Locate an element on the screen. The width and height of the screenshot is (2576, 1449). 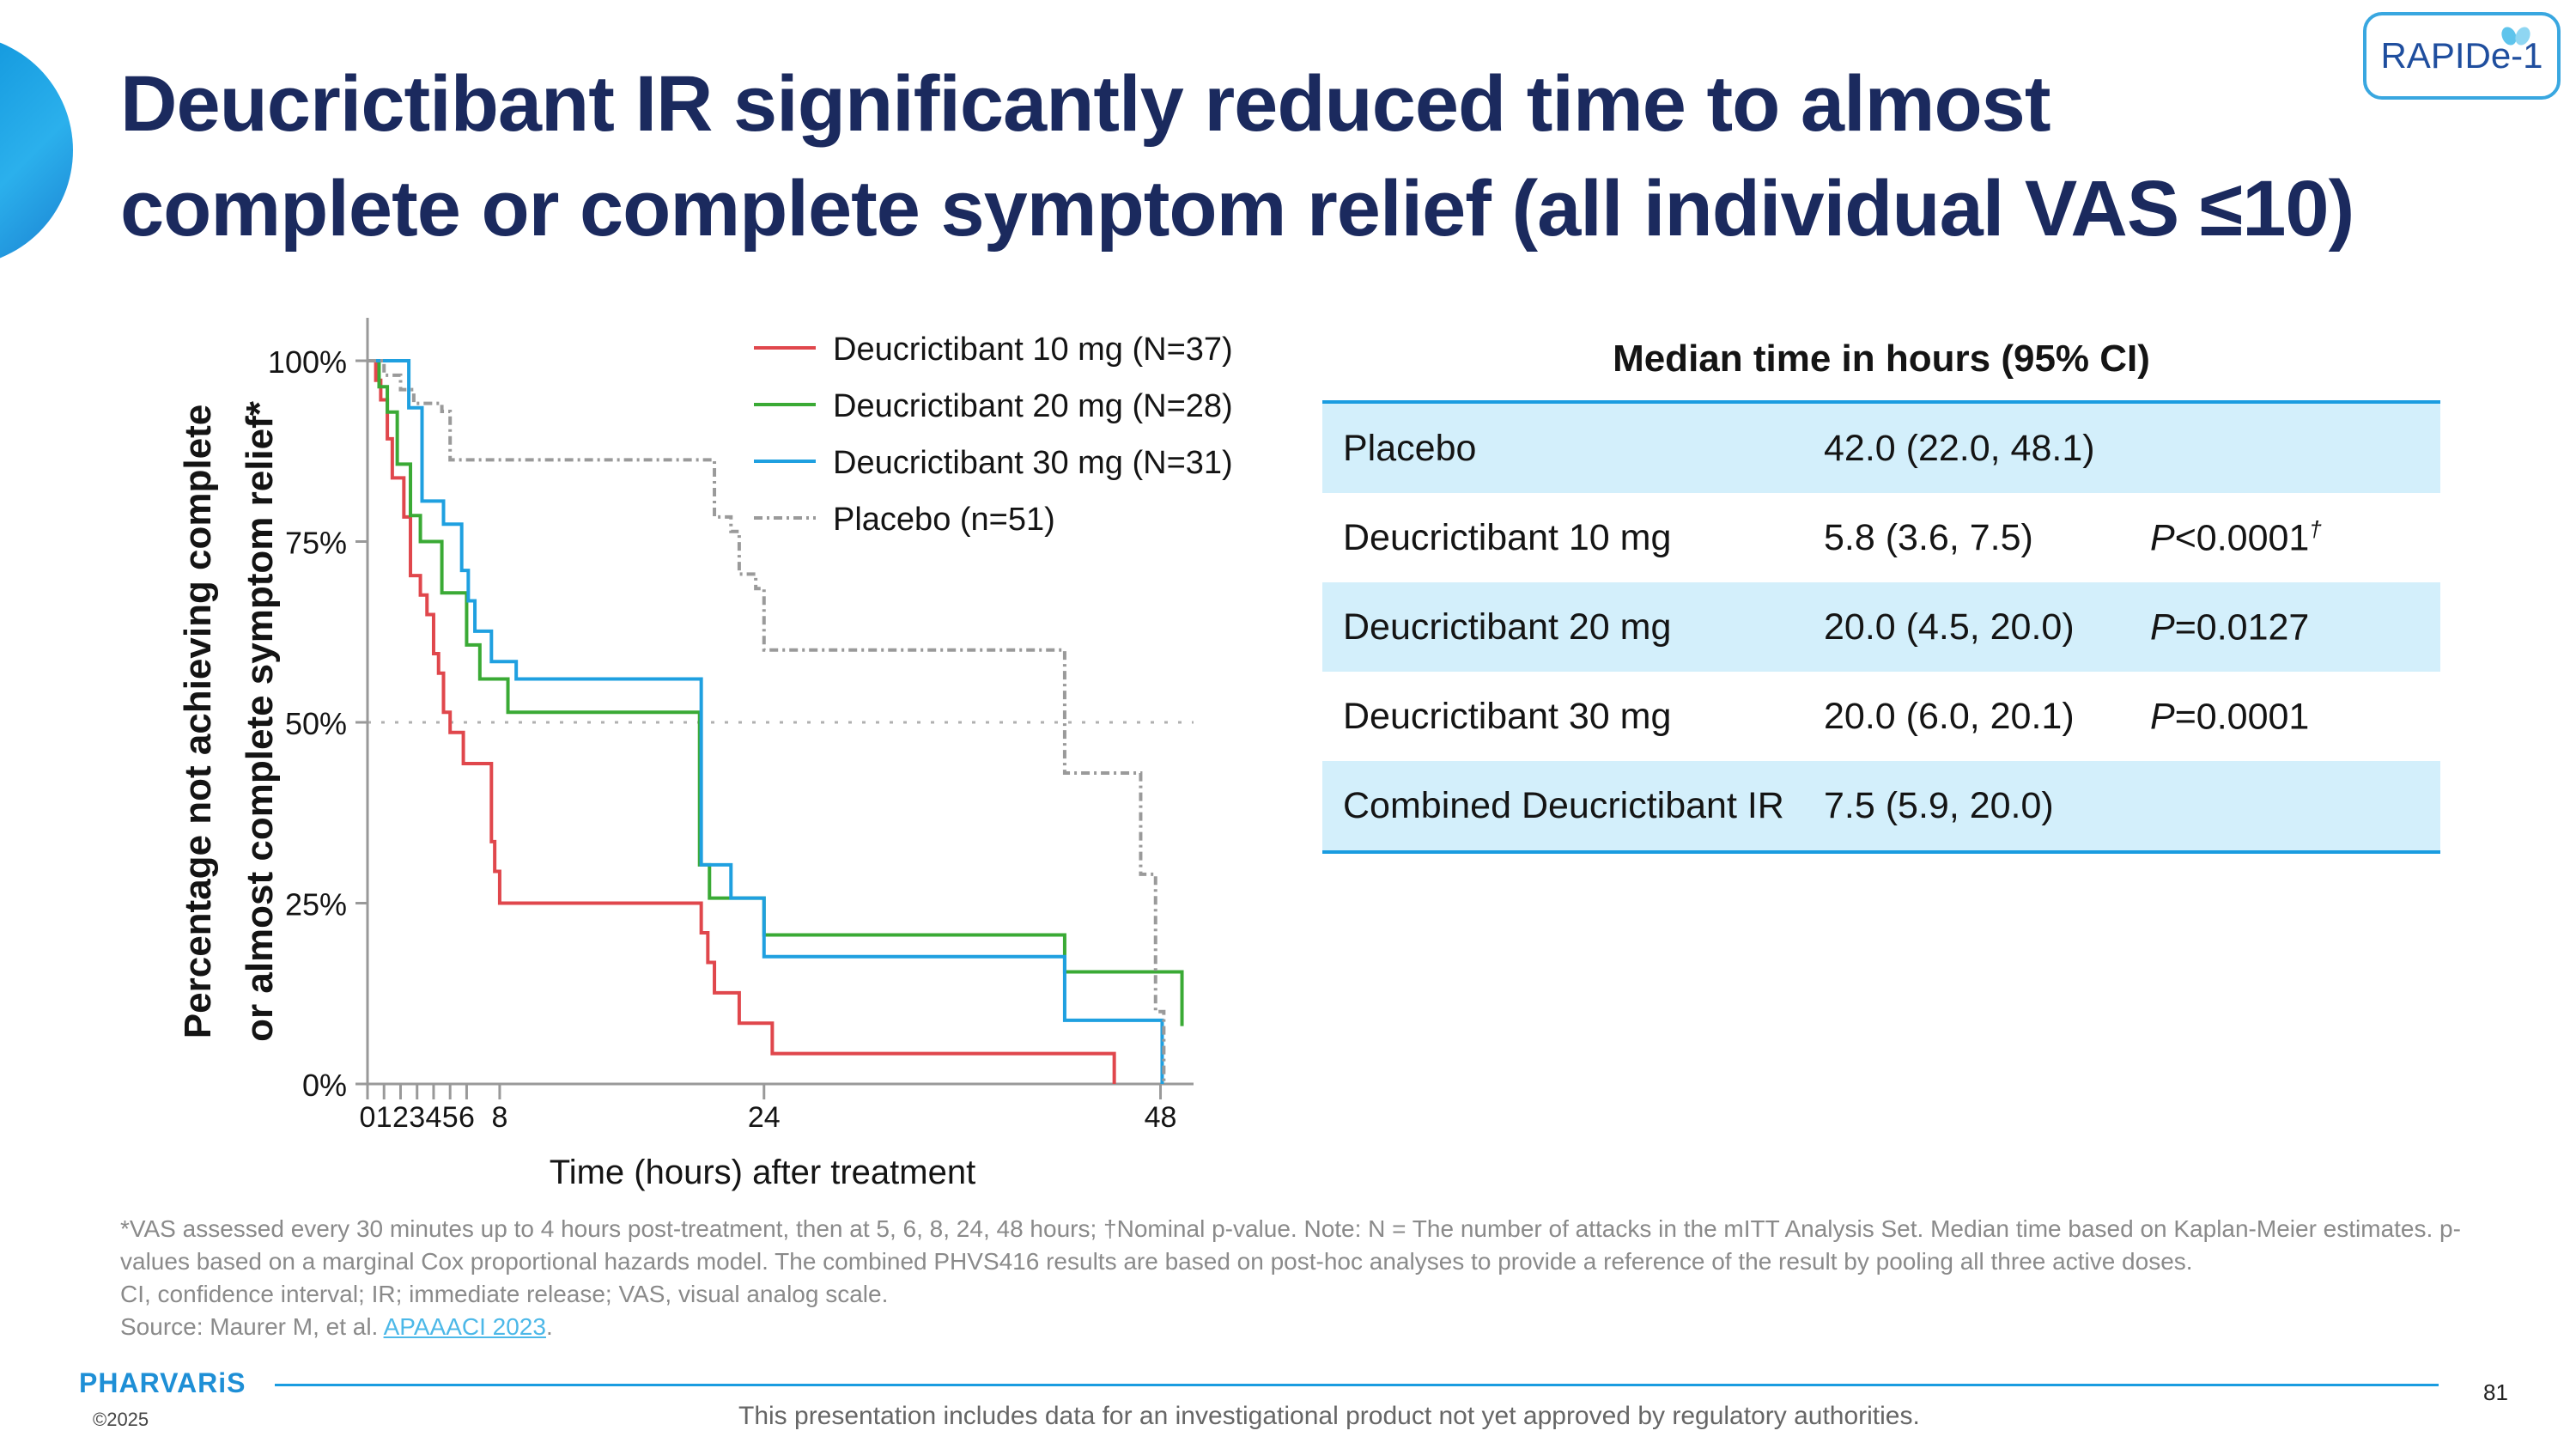
x-tick-label: 3 is located at coordinates (417, 1117).